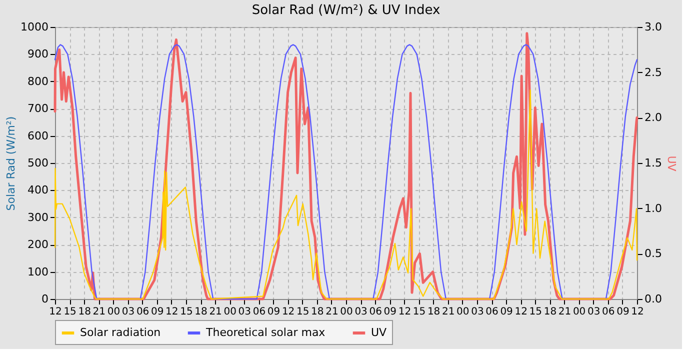 This screenshot has height=350, width=700. Describe the element at coordinates (653, 299) in the screenshot. I see `y2-tick-label: 0.0` at that location.